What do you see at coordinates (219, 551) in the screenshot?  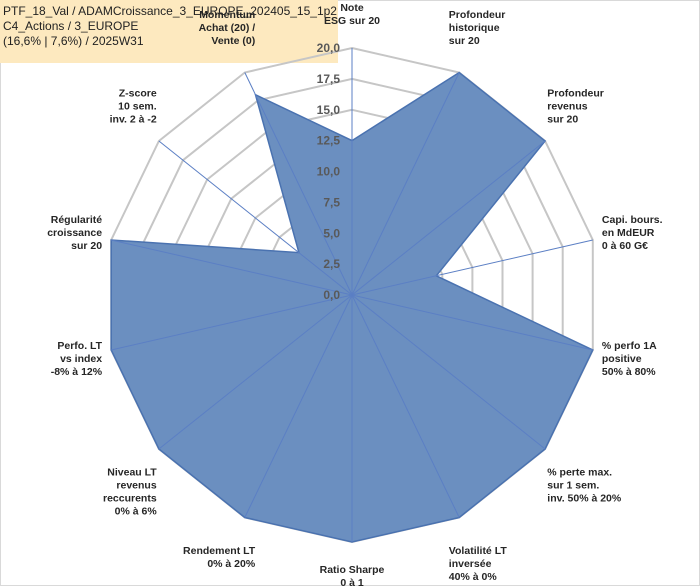 I see `axis-label-line: Rendement LT` at bounding box center [219, 551].